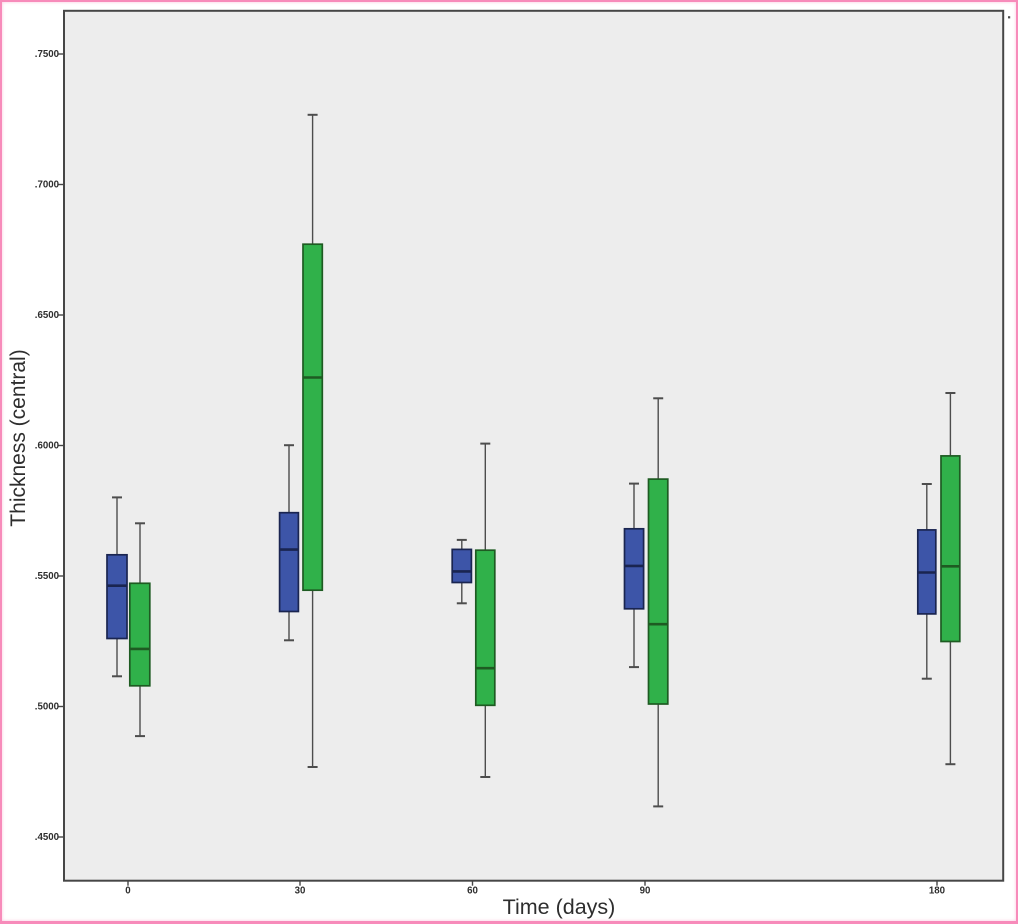  I want to click on svg-text: .6500, so click(47, 315).